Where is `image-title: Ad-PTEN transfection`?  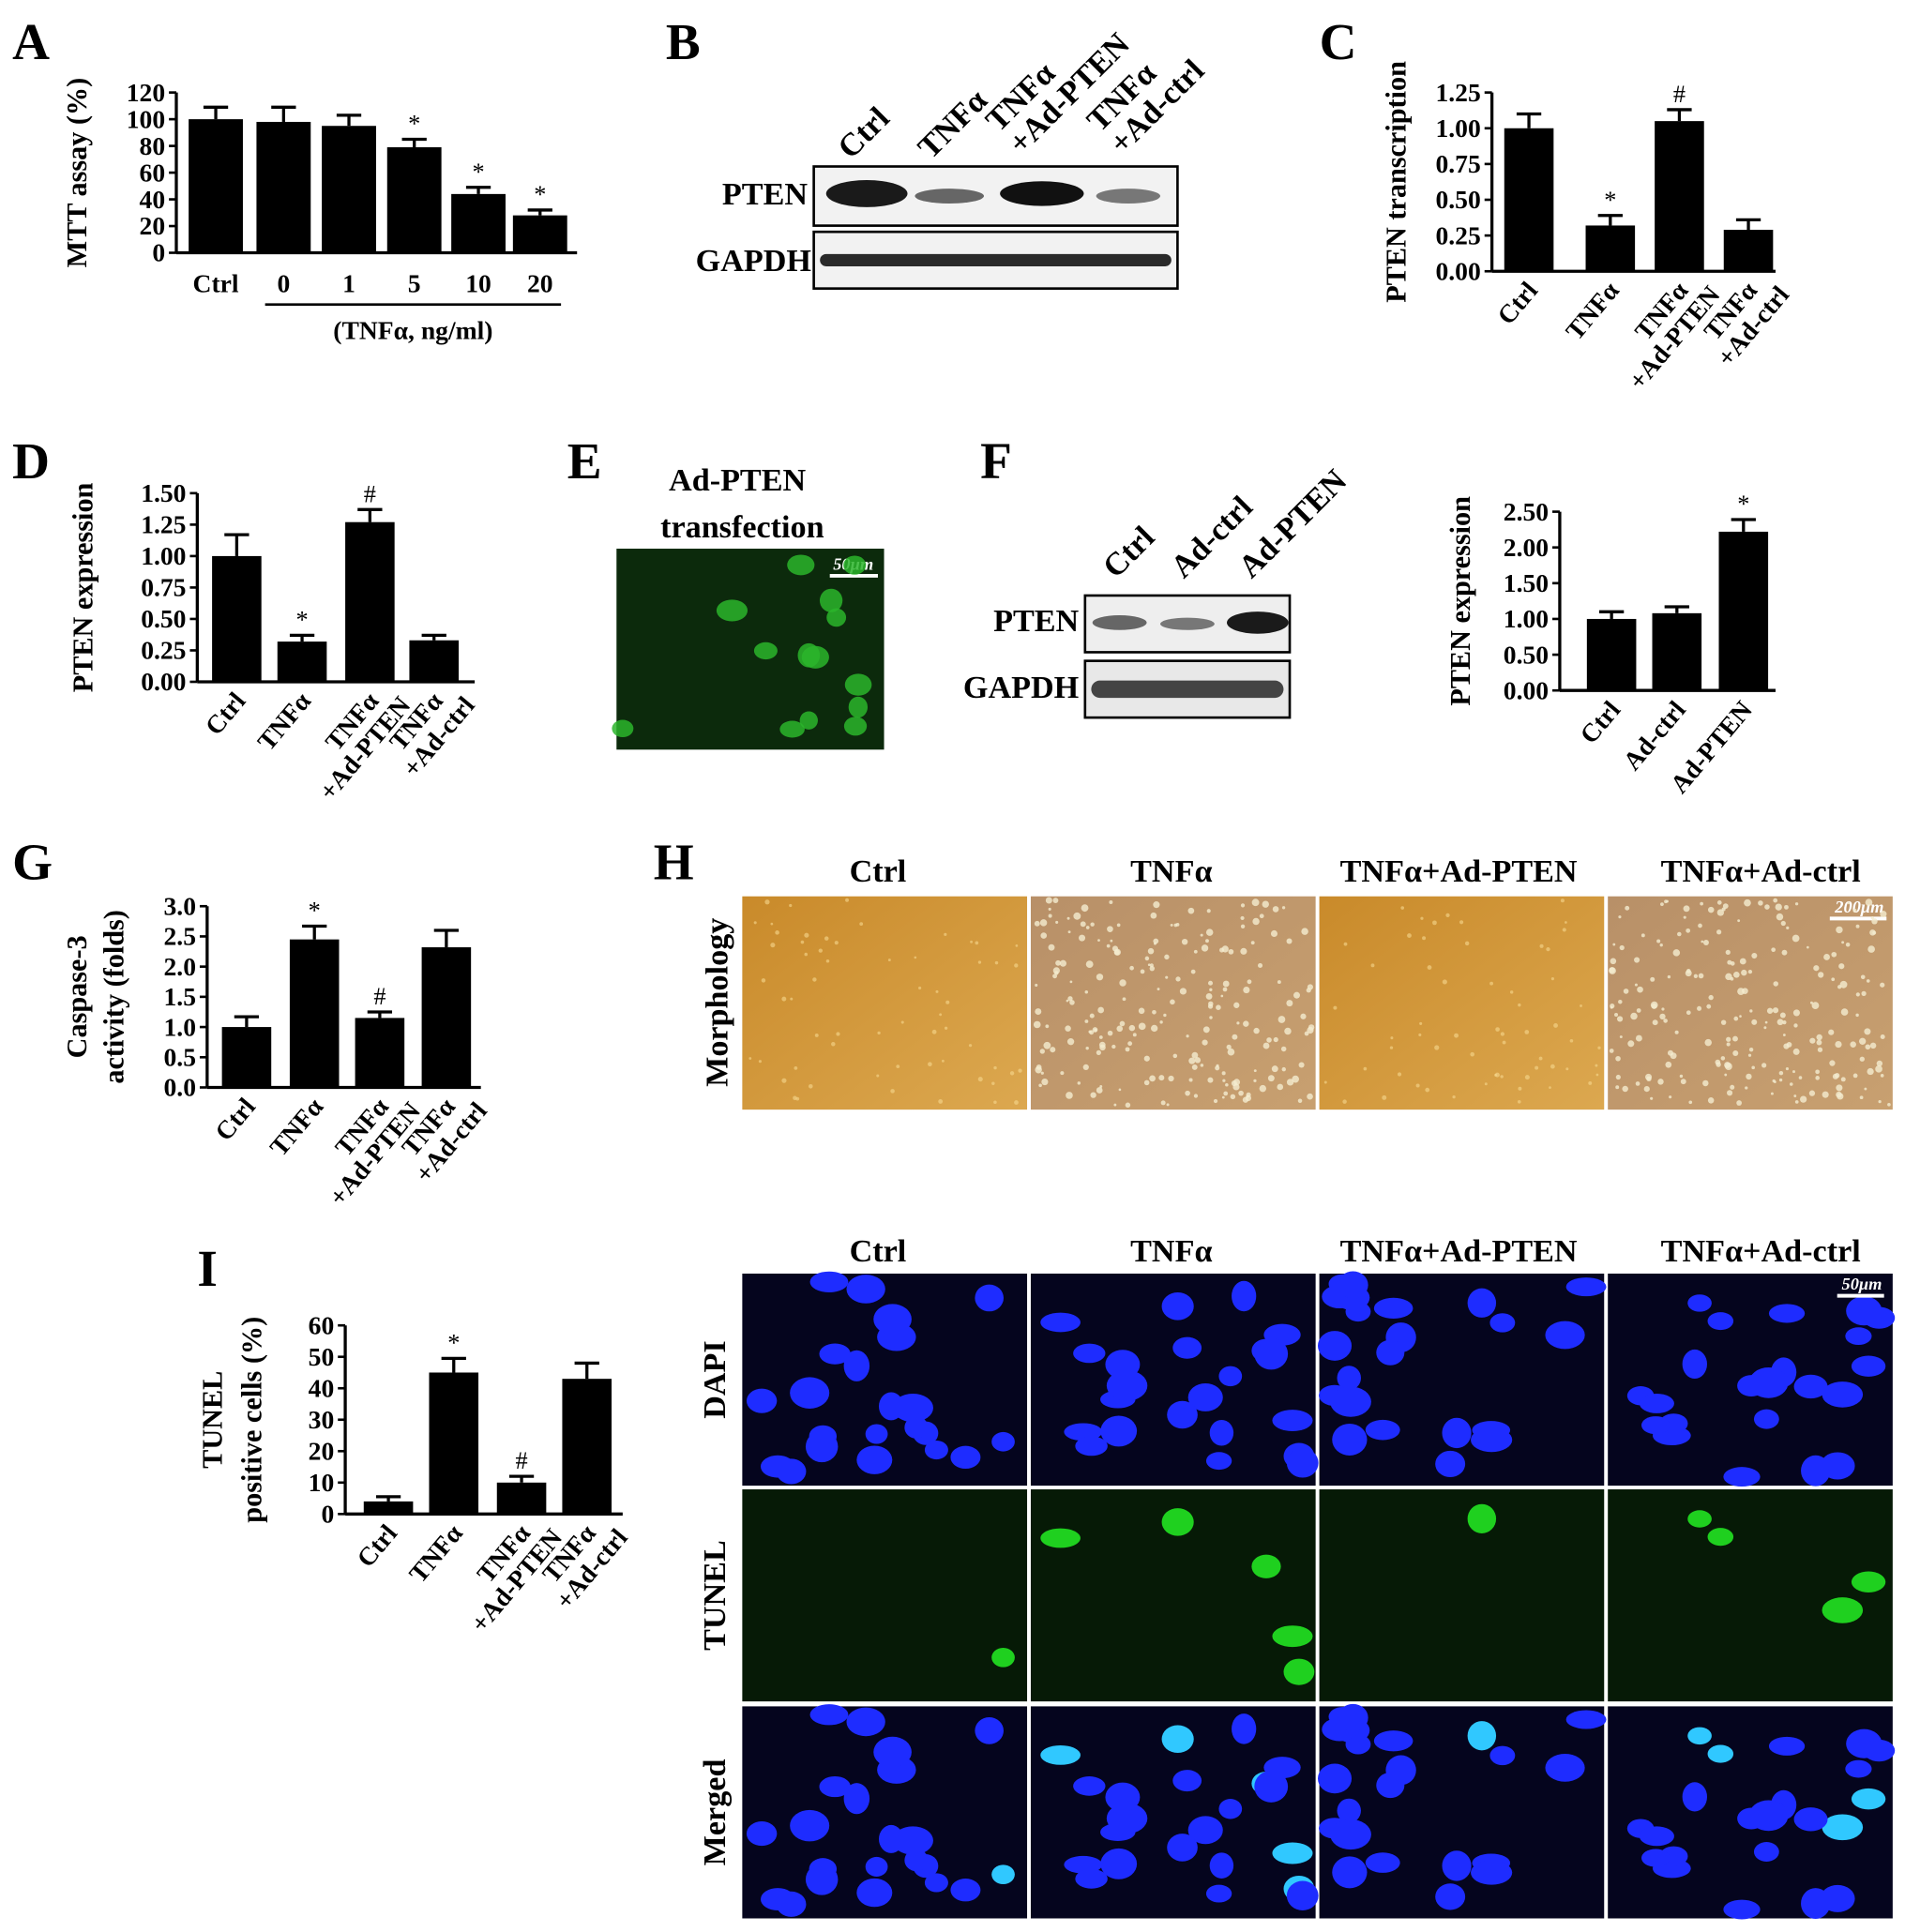 image-title: Ad-PTEN transfection is located at coordinates (742, 504).